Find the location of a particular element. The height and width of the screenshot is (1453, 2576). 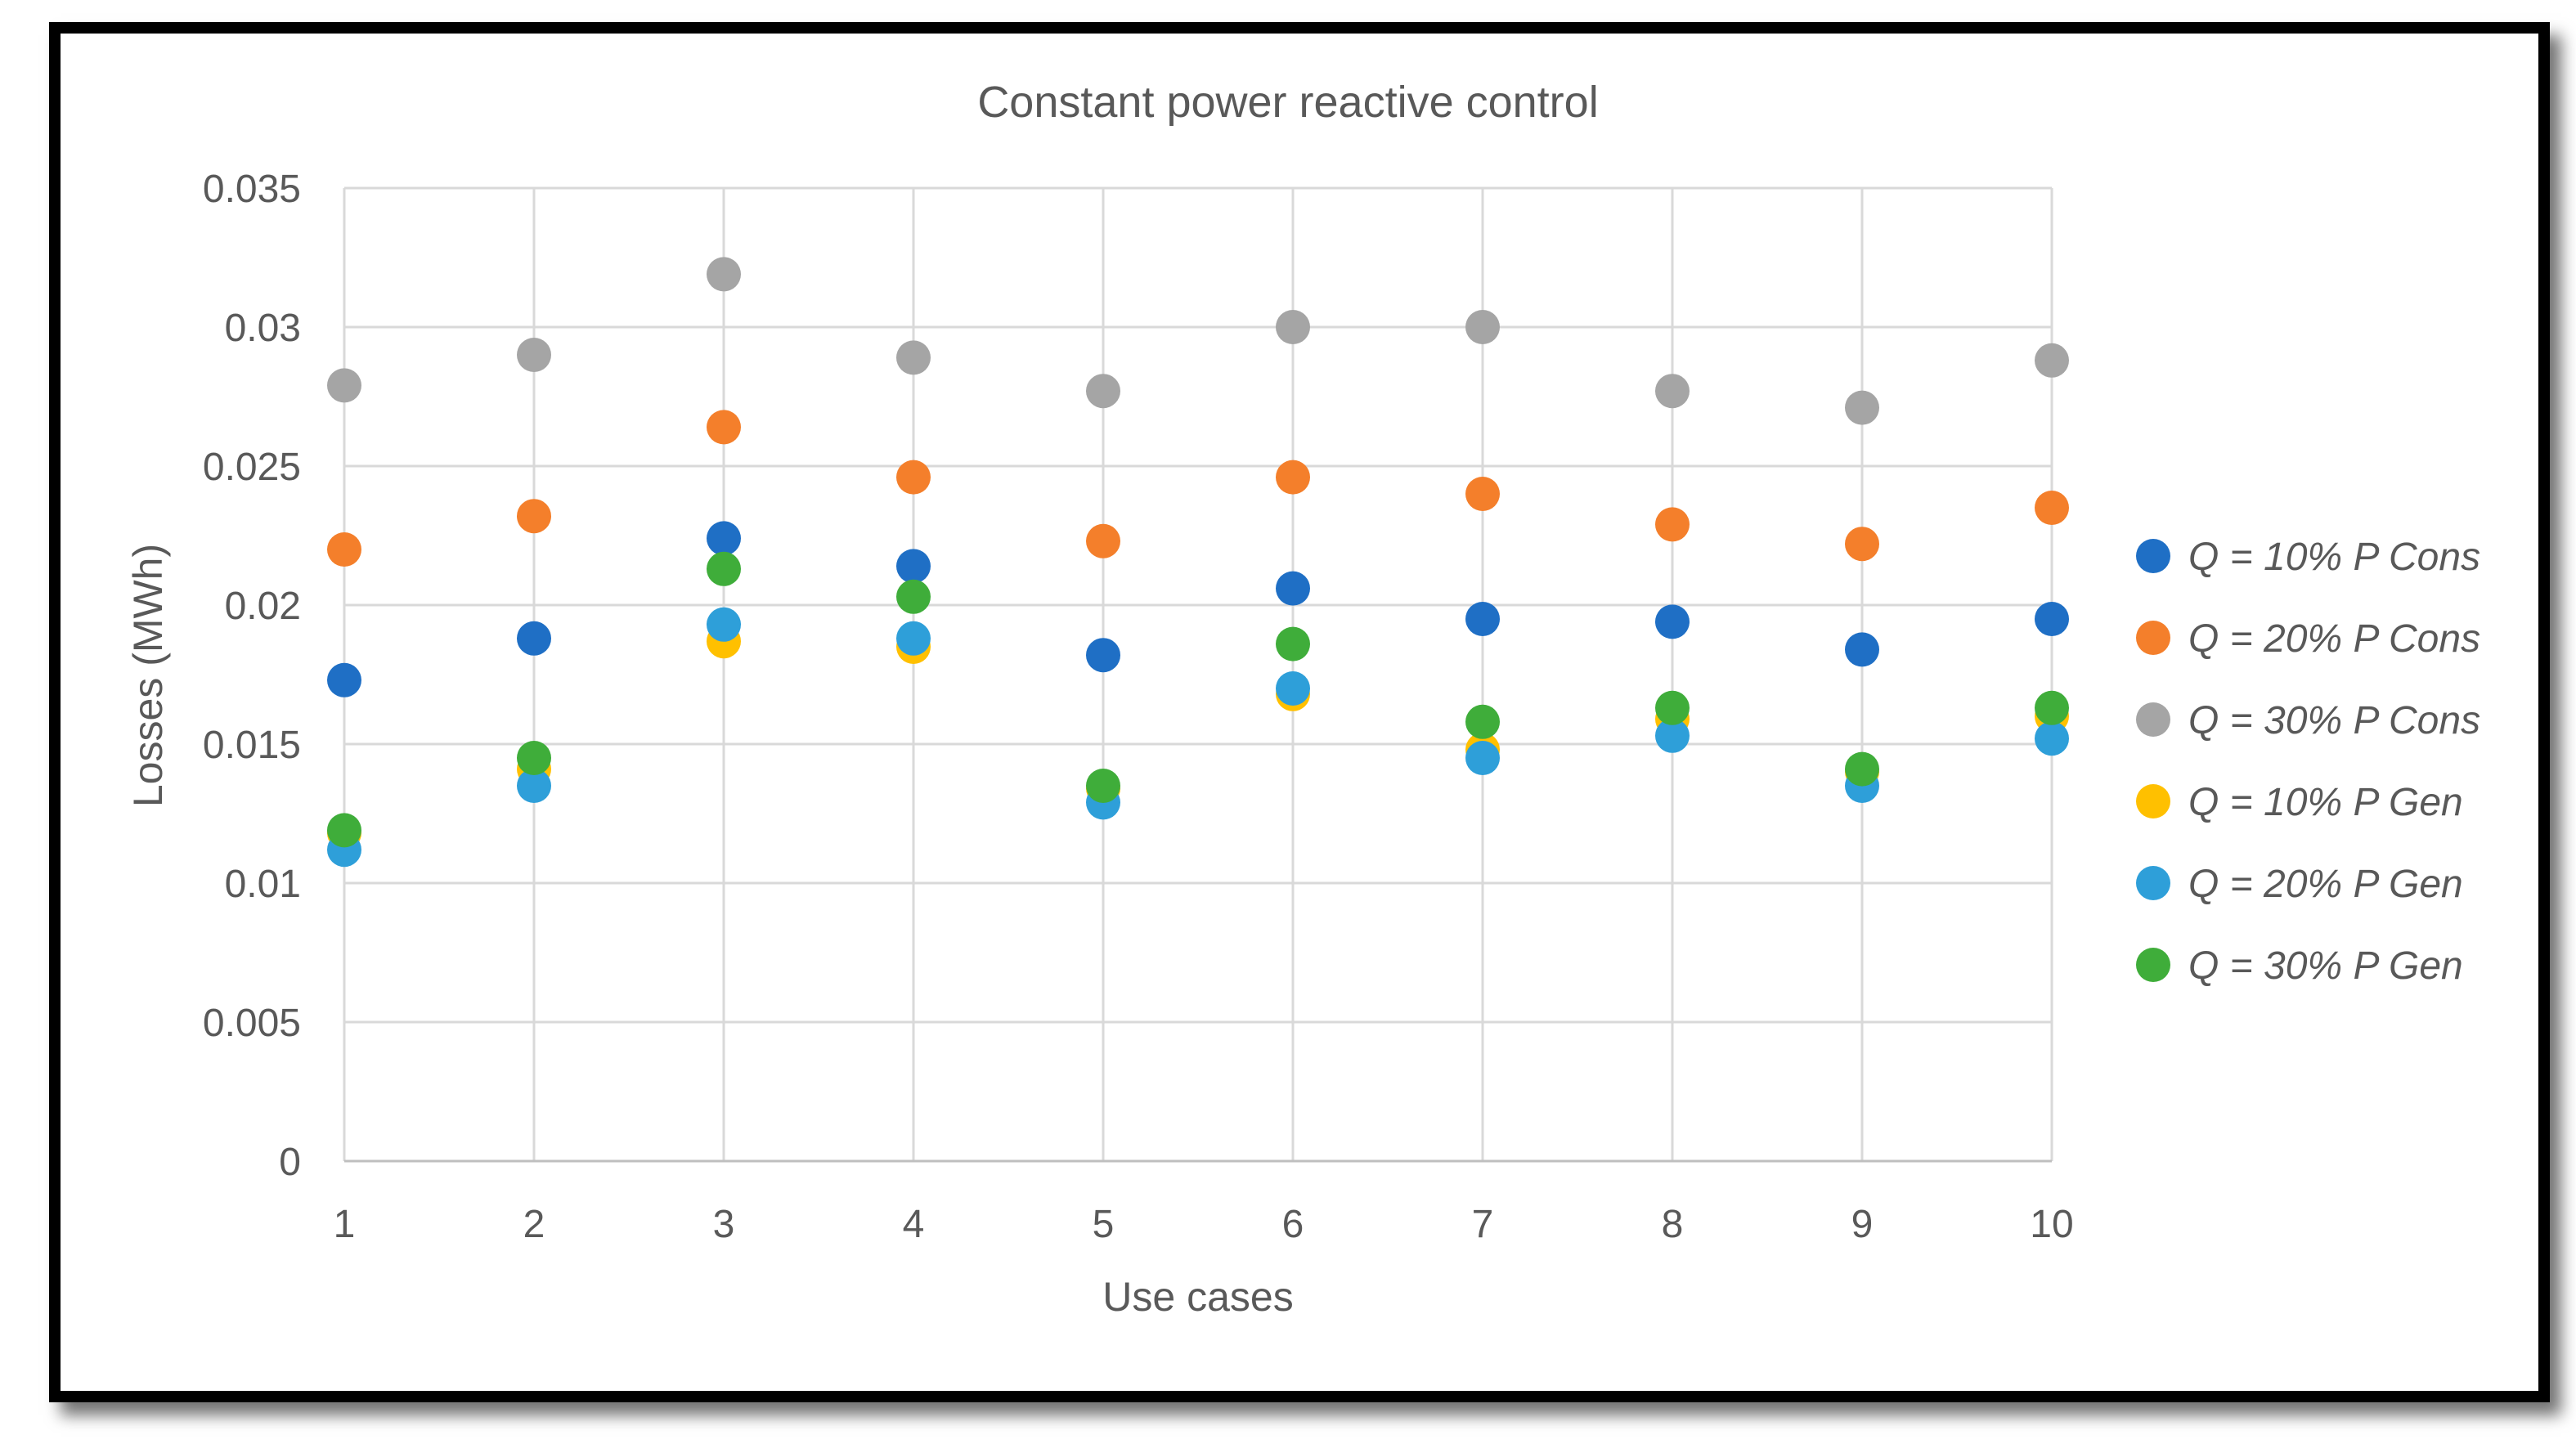

y-tick-label: 0 is located at coordinates (290, 1162).